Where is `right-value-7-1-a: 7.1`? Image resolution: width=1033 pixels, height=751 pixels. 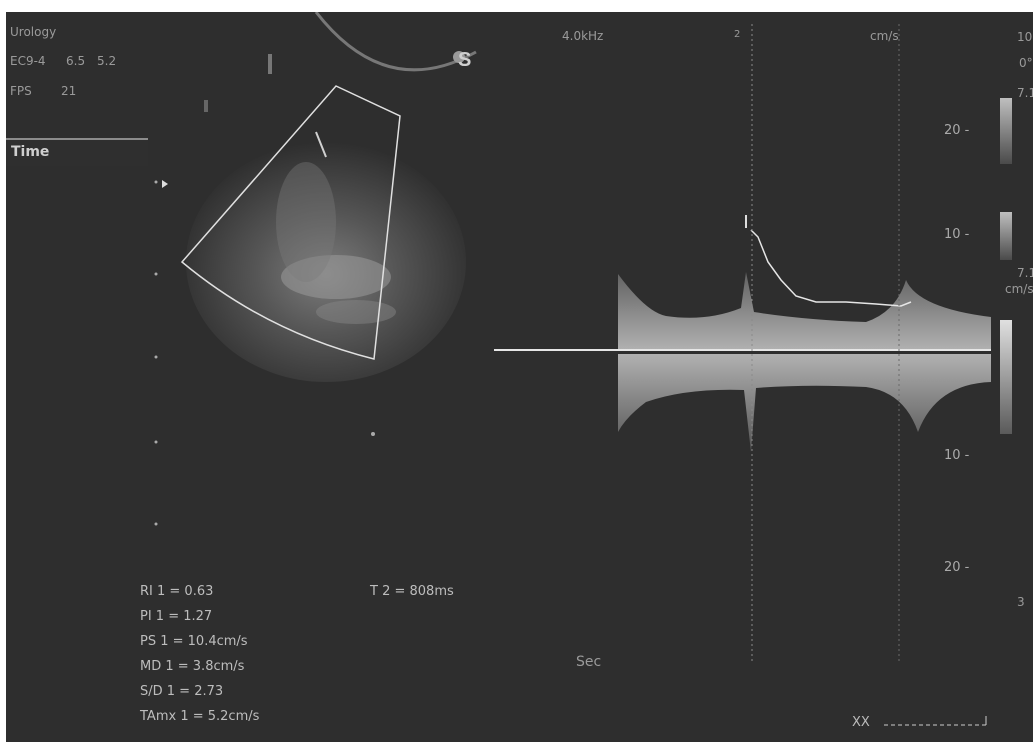
right-value-7-1-a: 7.1 is located at coordinates (1025, 93).